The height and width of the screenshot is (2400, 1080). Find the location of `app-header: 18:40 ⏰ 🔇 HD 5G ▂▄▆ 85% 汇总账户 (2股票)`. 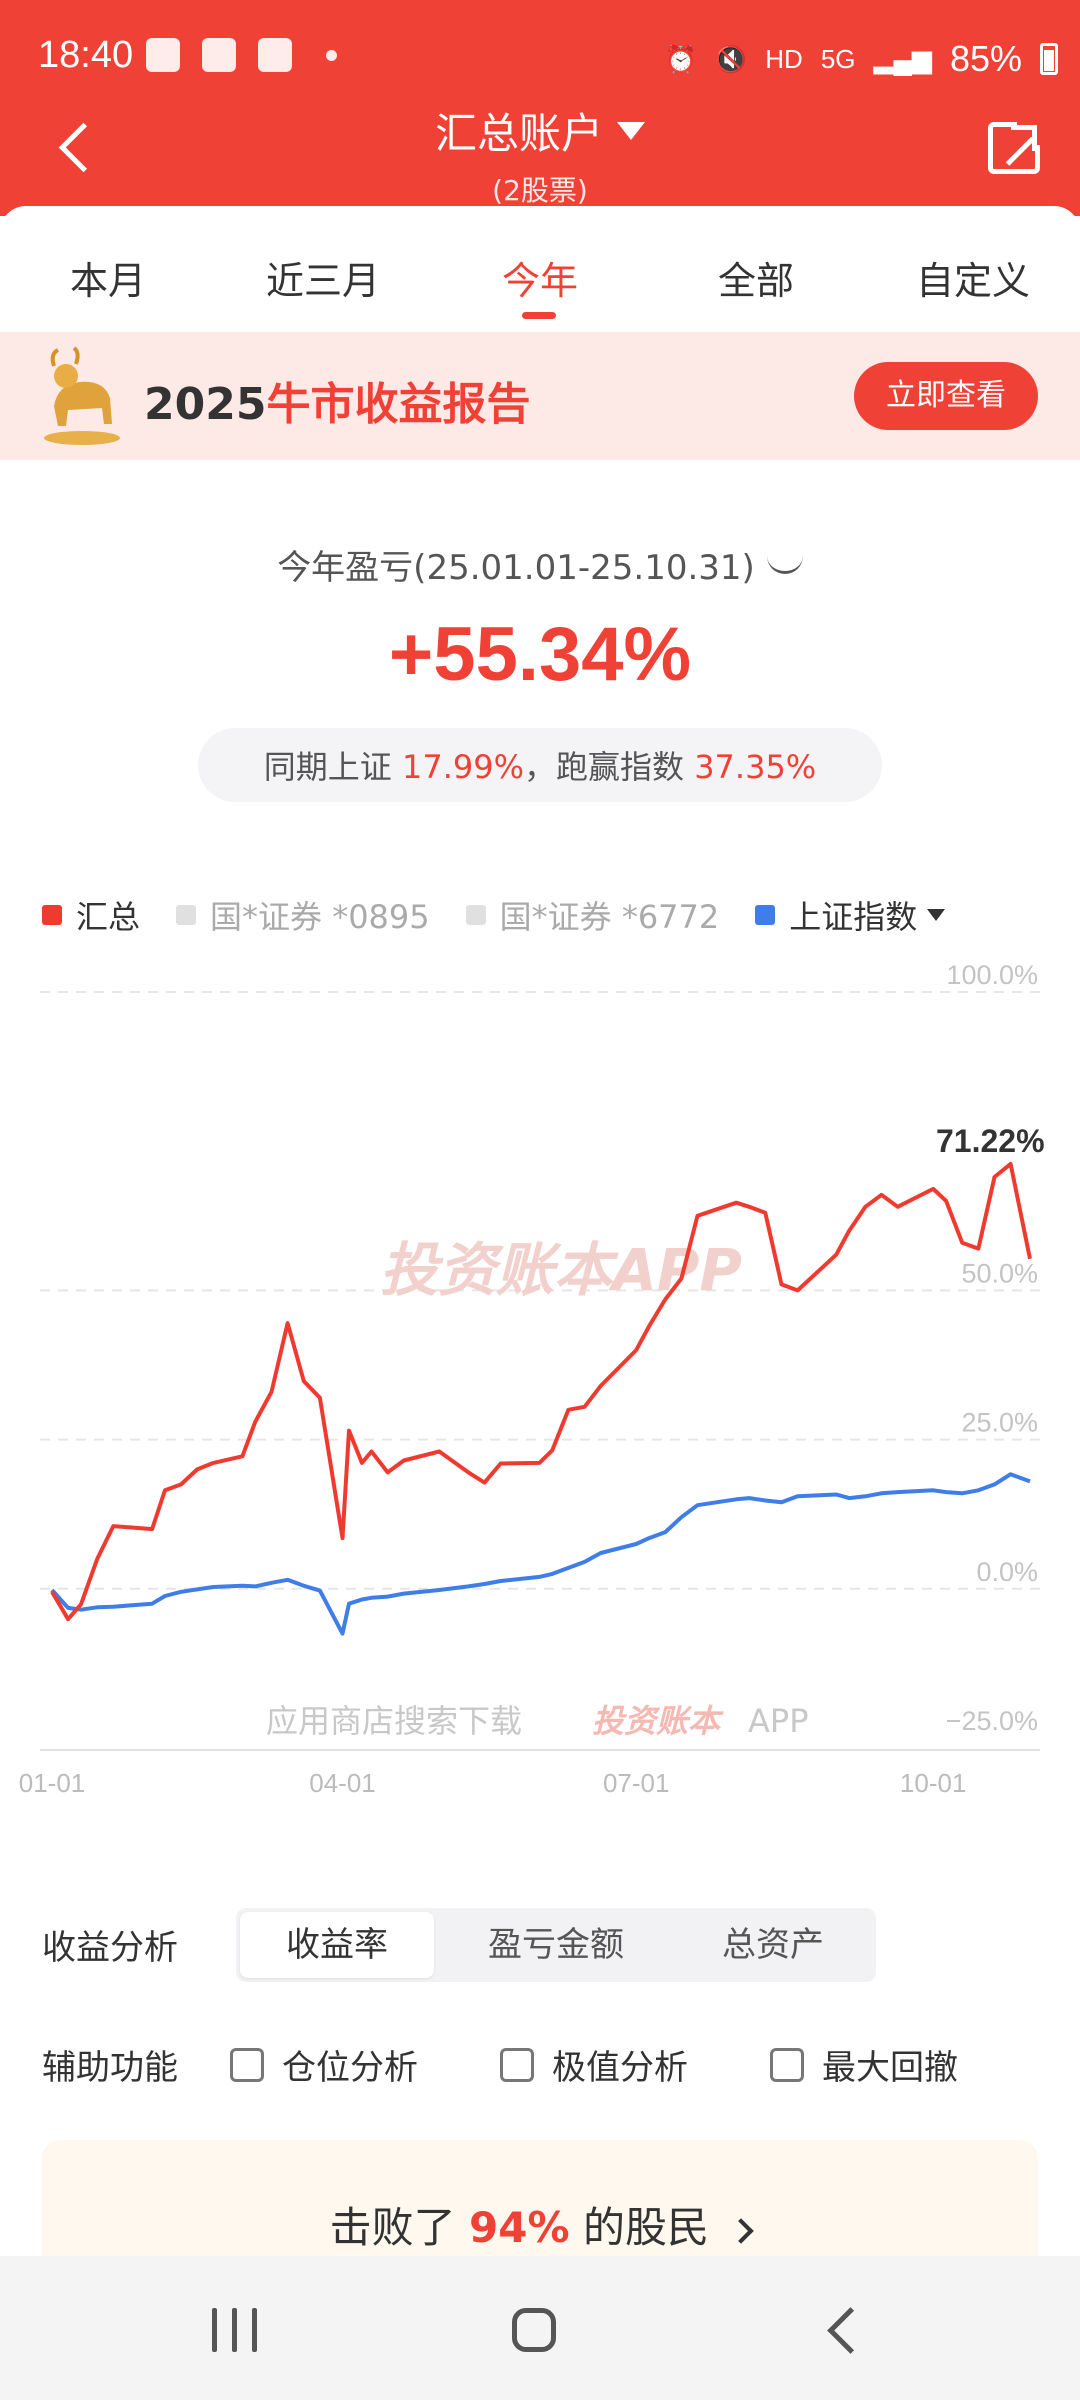

app-header: 18:40 ⏰ 🔇 HD 5G ▂▄▆ 85% 汇总账户 (2股票) is located at coordinates (540, 108).